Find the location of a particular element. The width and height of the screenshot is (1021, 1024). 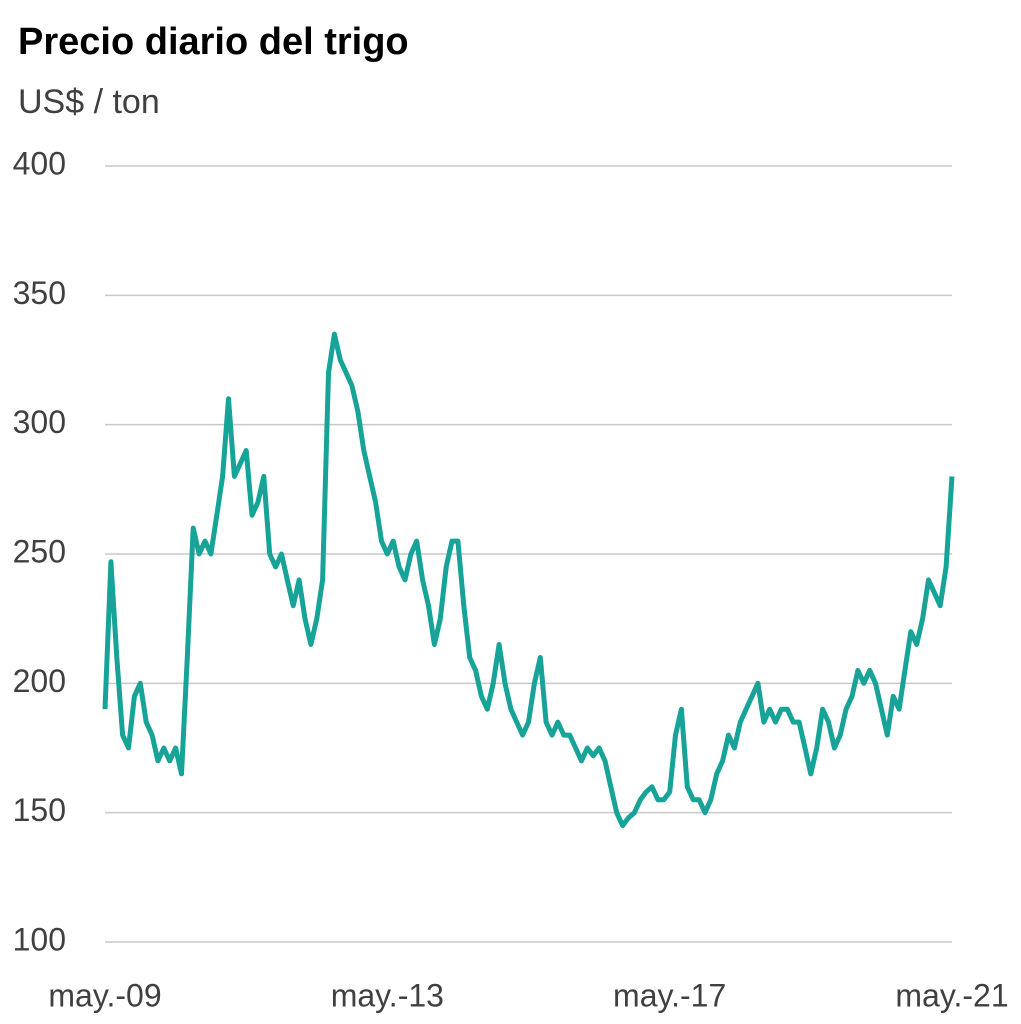

chart-subtitle: US$ / ton is located at coordinates (89, 102).